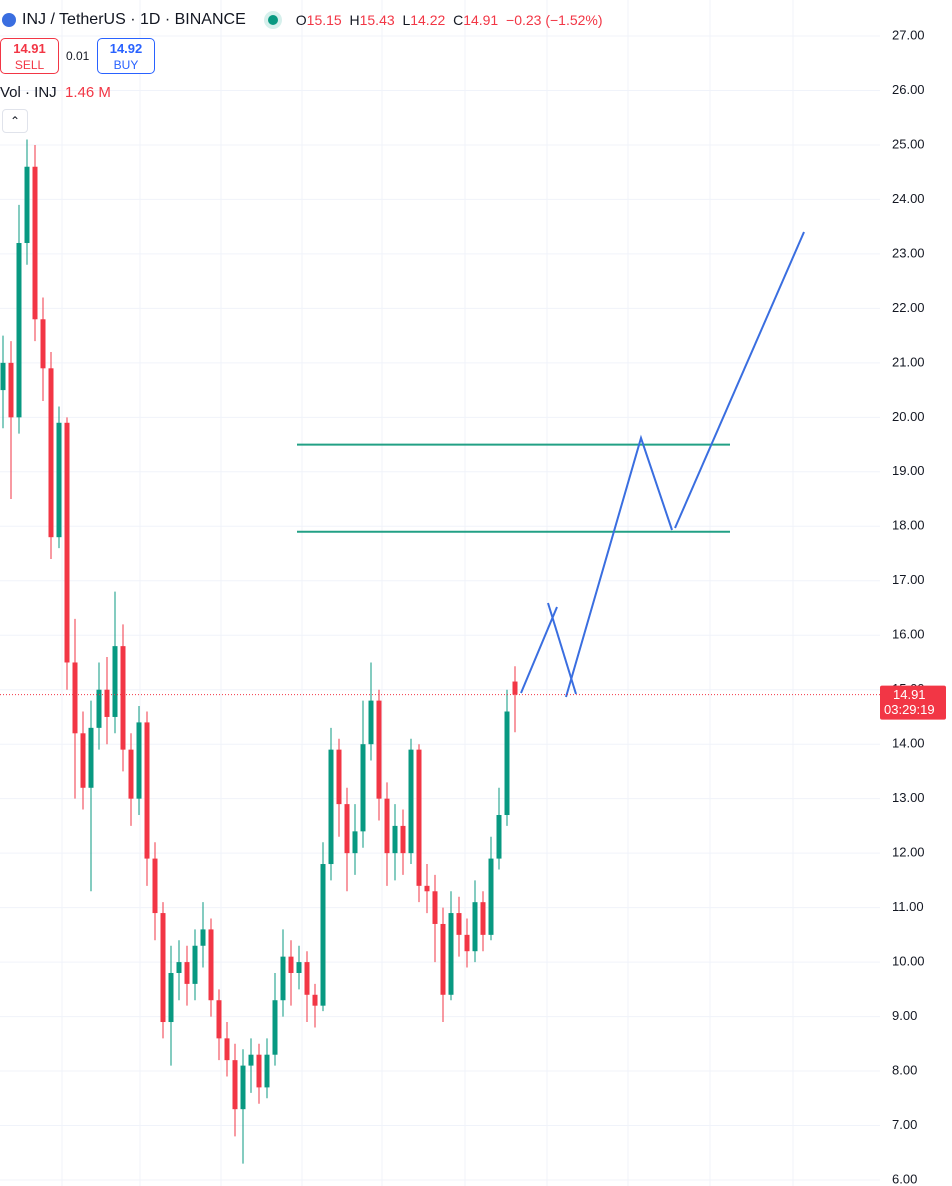 This screenshot has width=952, height=1186. I want to click on h-label: H, so click(354, 20).